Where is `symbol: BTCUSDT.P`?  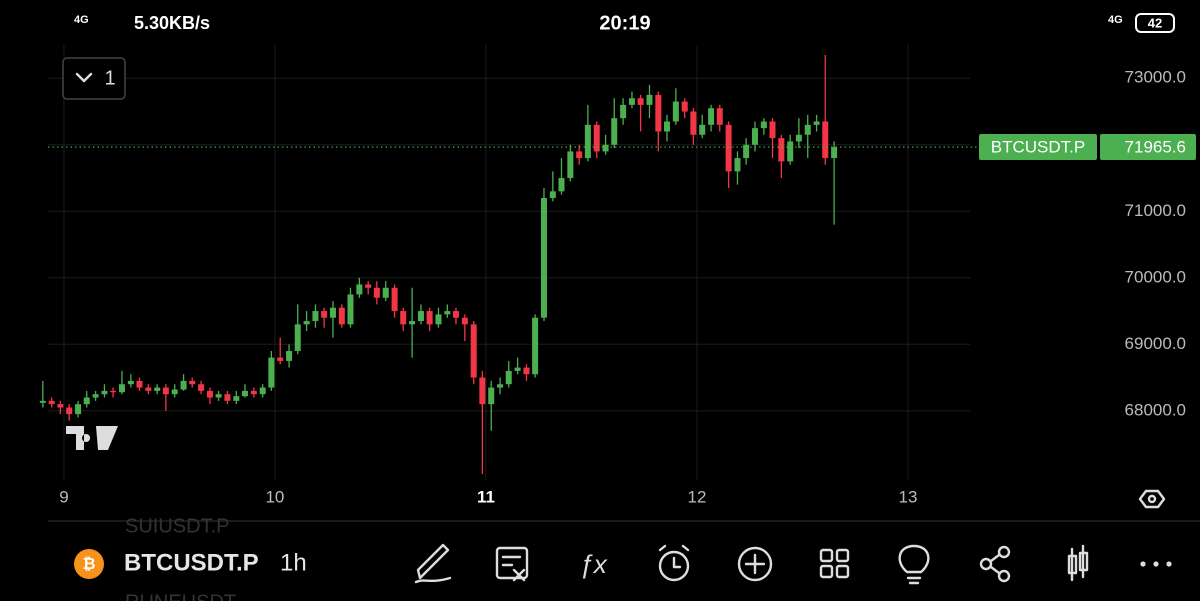 symbol: BTCUSDT.P is located at coordinates (191, 562).